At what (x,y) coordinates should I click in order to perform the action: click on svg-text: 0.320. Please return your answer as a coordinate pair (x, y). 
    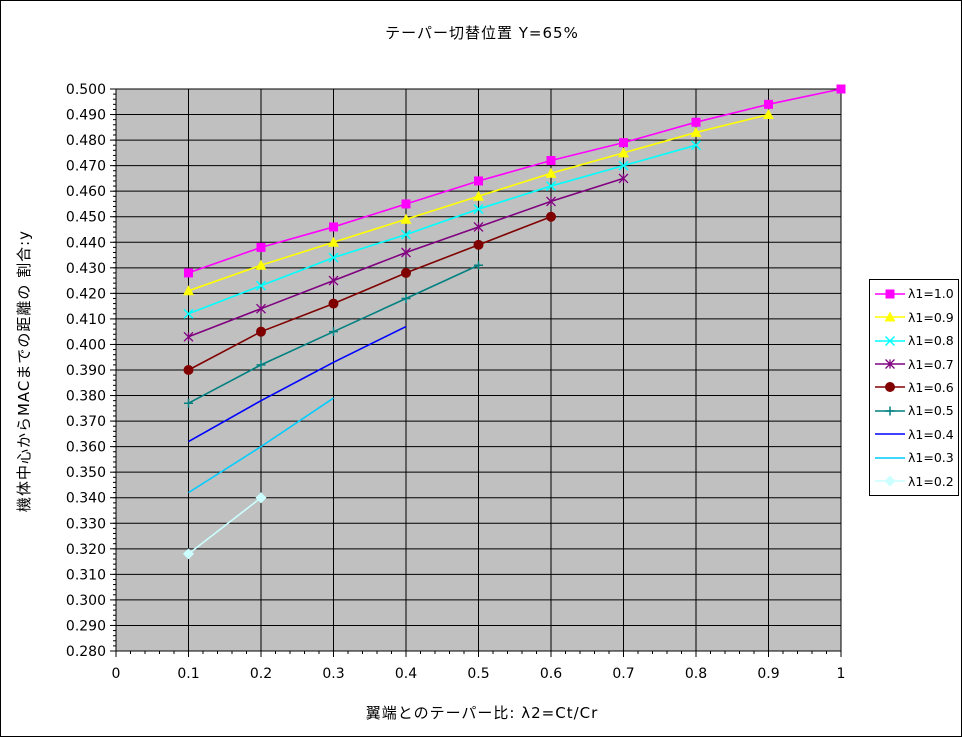
    Looking at the image, I should click on (86, 550).